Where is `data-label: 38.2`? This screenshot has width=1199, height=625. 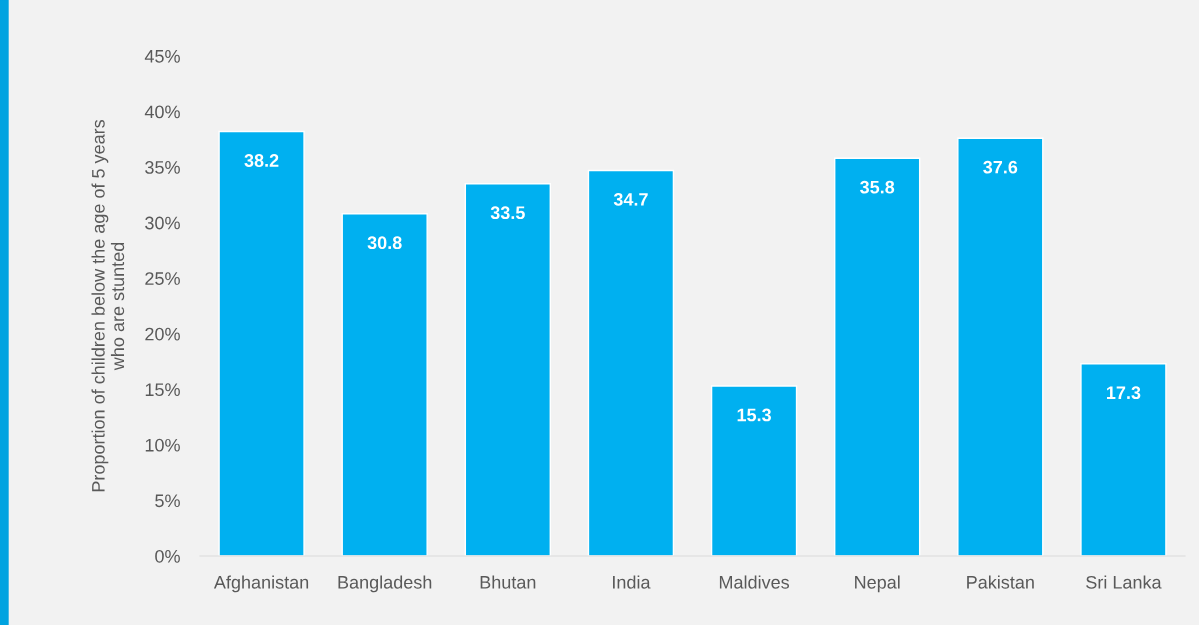 data-label: 38.2 is located at coordinates (261, 160).